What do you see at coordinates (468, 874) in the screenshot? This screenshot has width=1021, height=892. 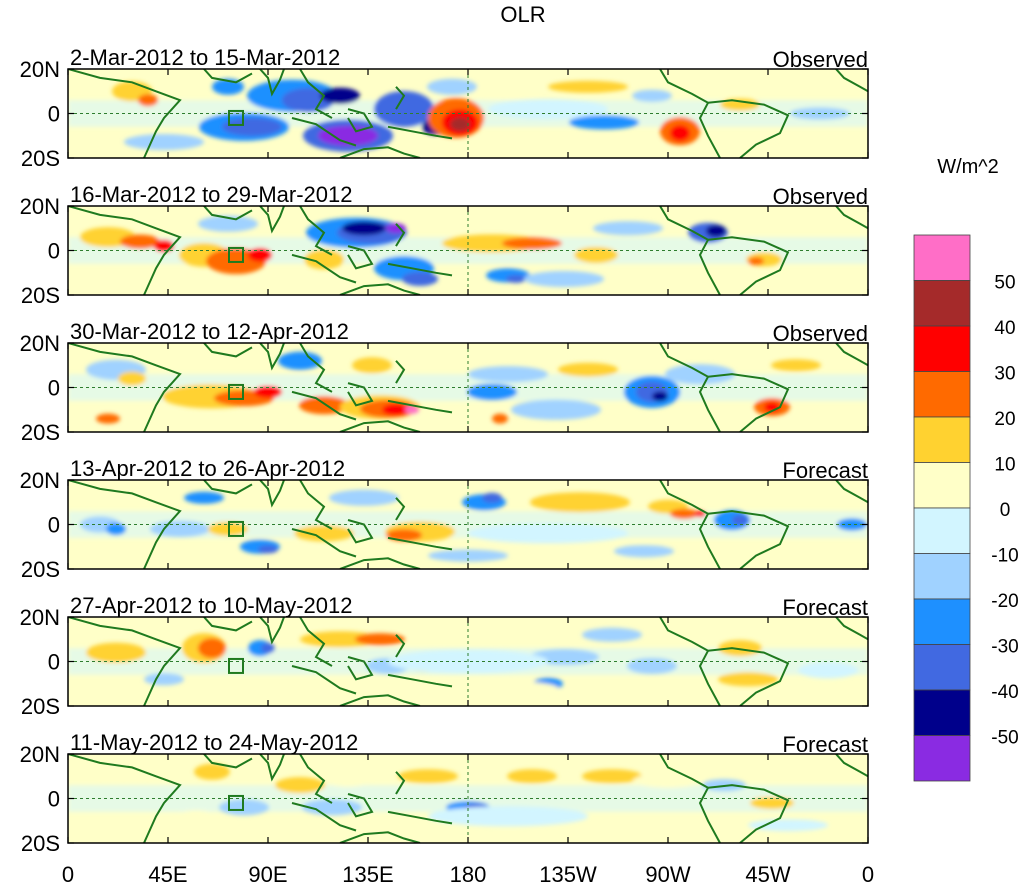 I see `longitude-axis: 0 45E 90E 135E 180 135W 90W 45W 0` at bounding box center [468, 874].